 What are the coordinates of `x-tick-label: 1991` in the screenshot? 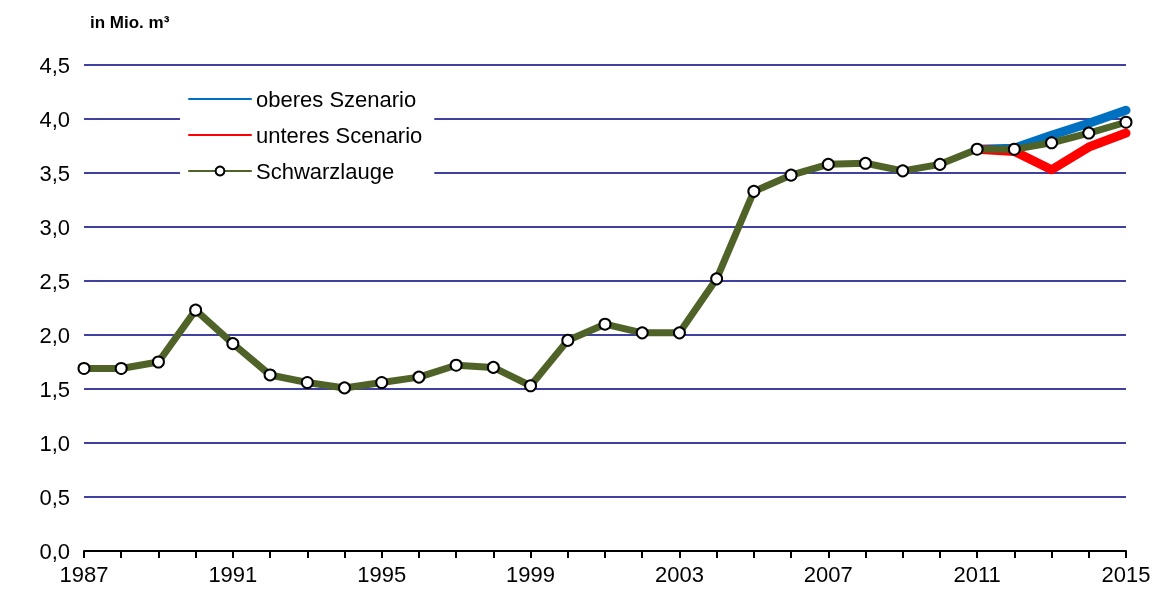 It's located at (233, 574).